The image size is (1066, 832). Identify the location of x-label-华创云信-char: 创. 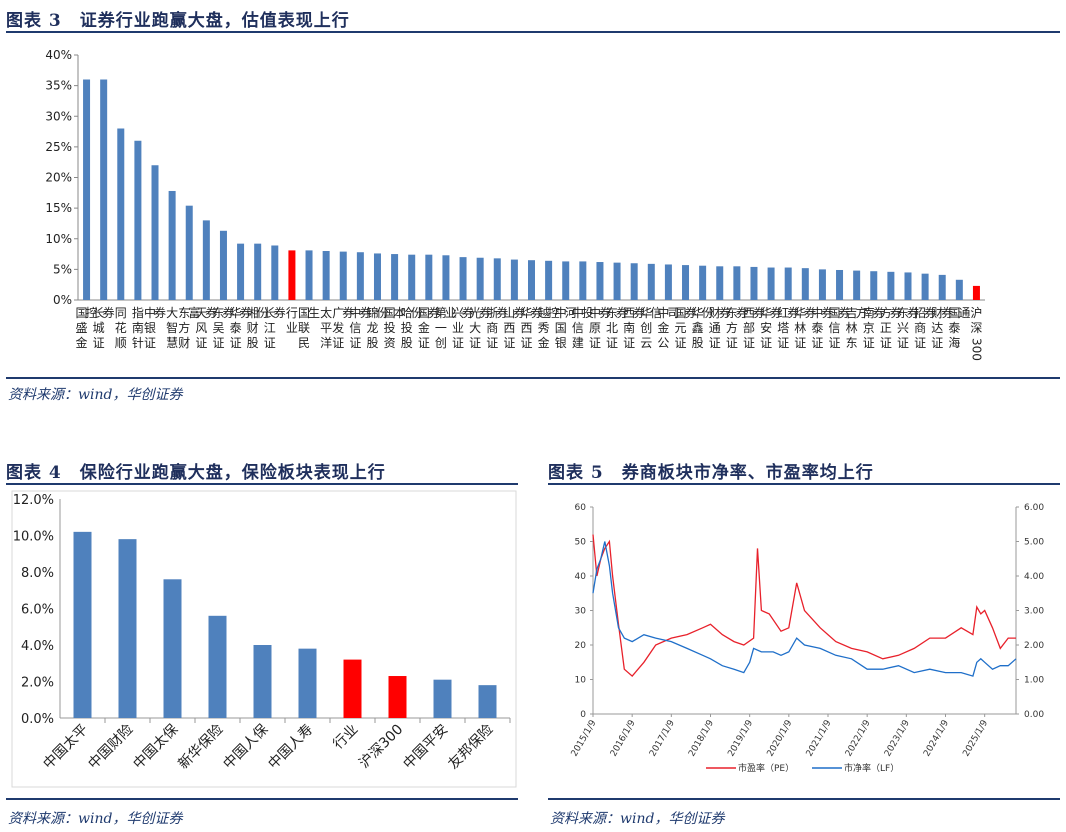
(646, 328).